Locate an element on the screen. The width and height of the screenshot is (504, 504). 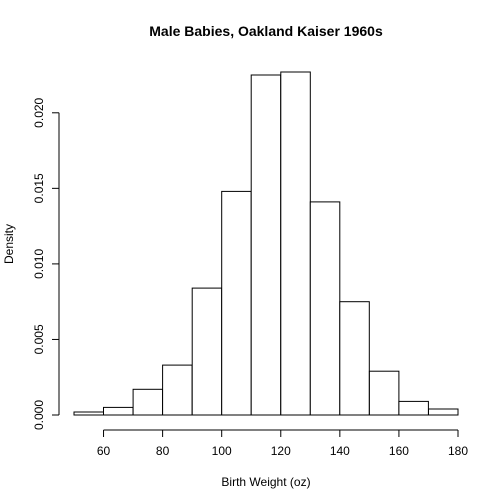
y-tick-label: 0.015 is located at coordinates (39, 188).